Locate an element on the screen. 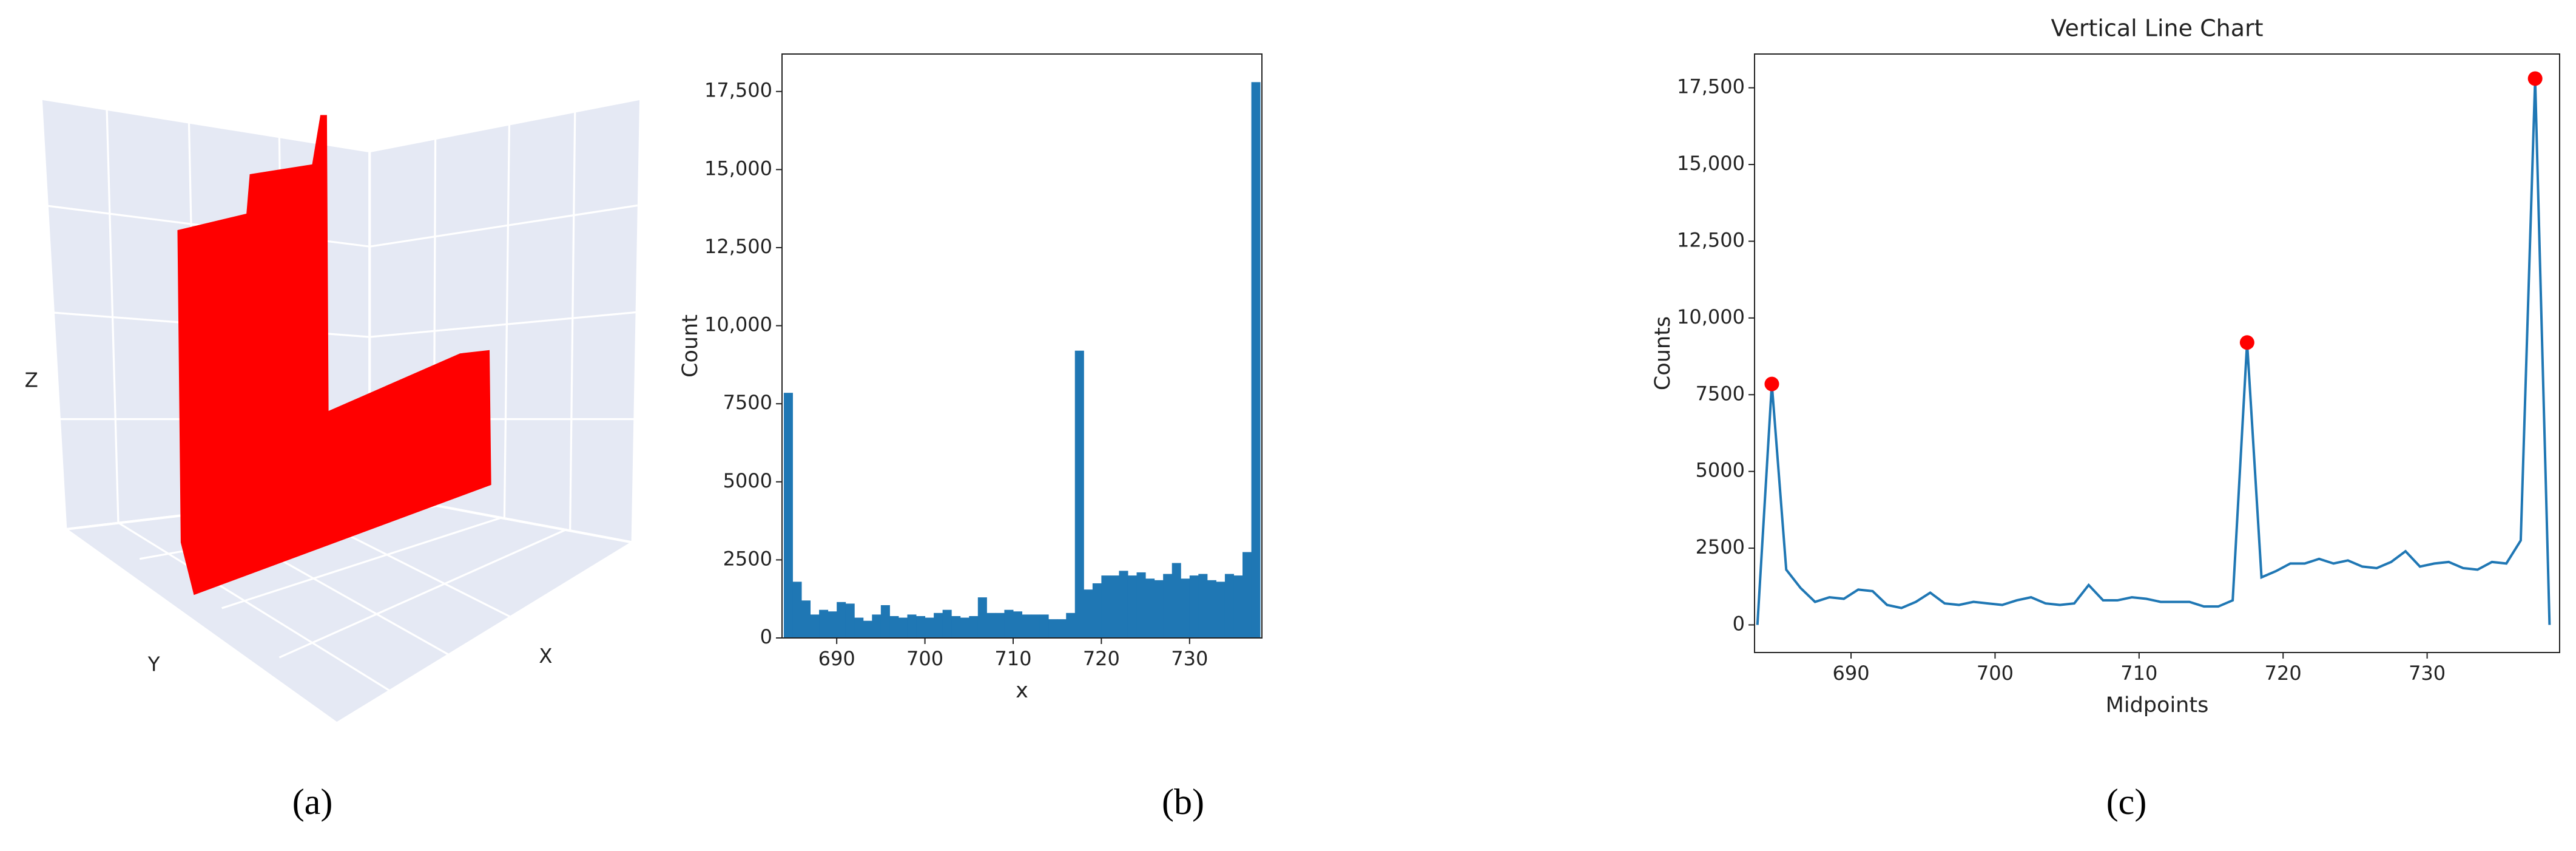  point-cloud is located at coordinates (334, 355).